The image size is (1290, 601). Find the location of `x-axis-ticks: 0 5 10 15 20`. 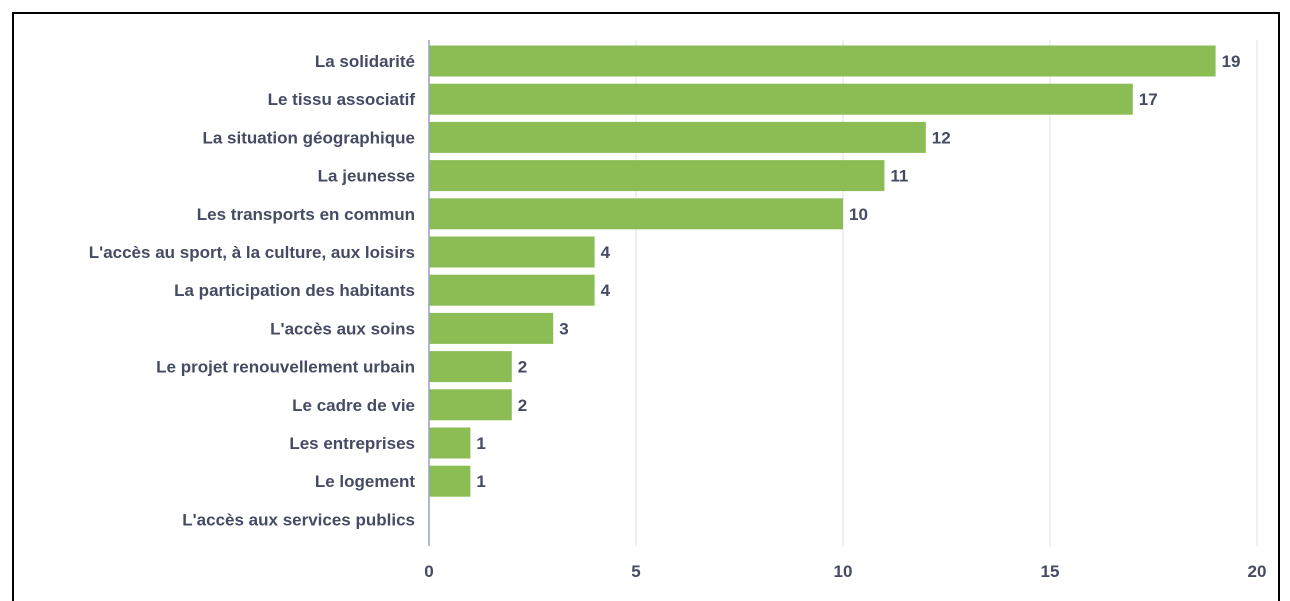

x-axis-ticks: 0 5 10 15 20 is located at coordinates (845, 571).